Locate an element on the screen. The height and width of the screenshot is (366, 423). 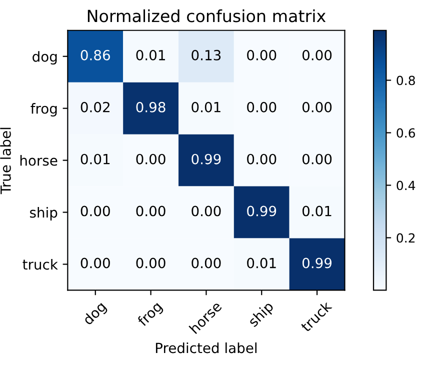
color-bar-label: 0.2 is located at coordinates (405, 238).